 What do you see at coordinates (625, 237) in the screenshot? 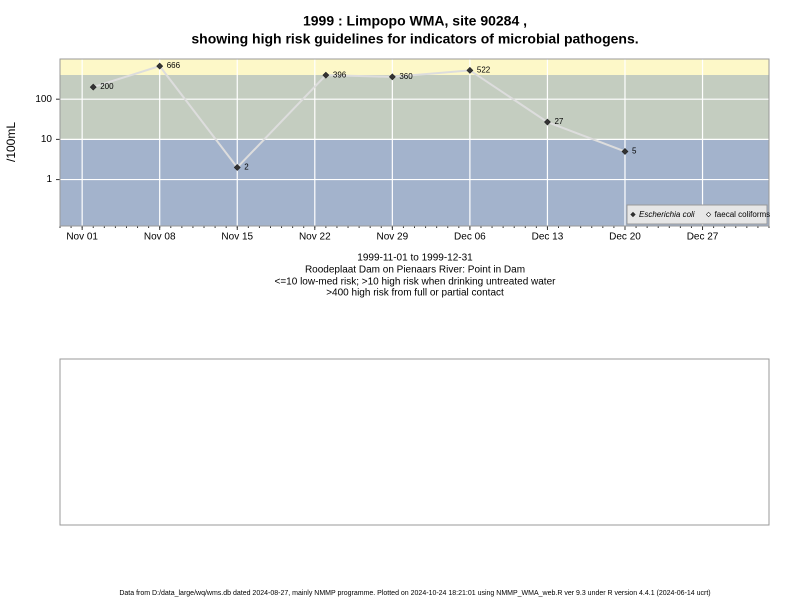
I see `x-tick-label: Dec 20` at bounding box center [625, 237].